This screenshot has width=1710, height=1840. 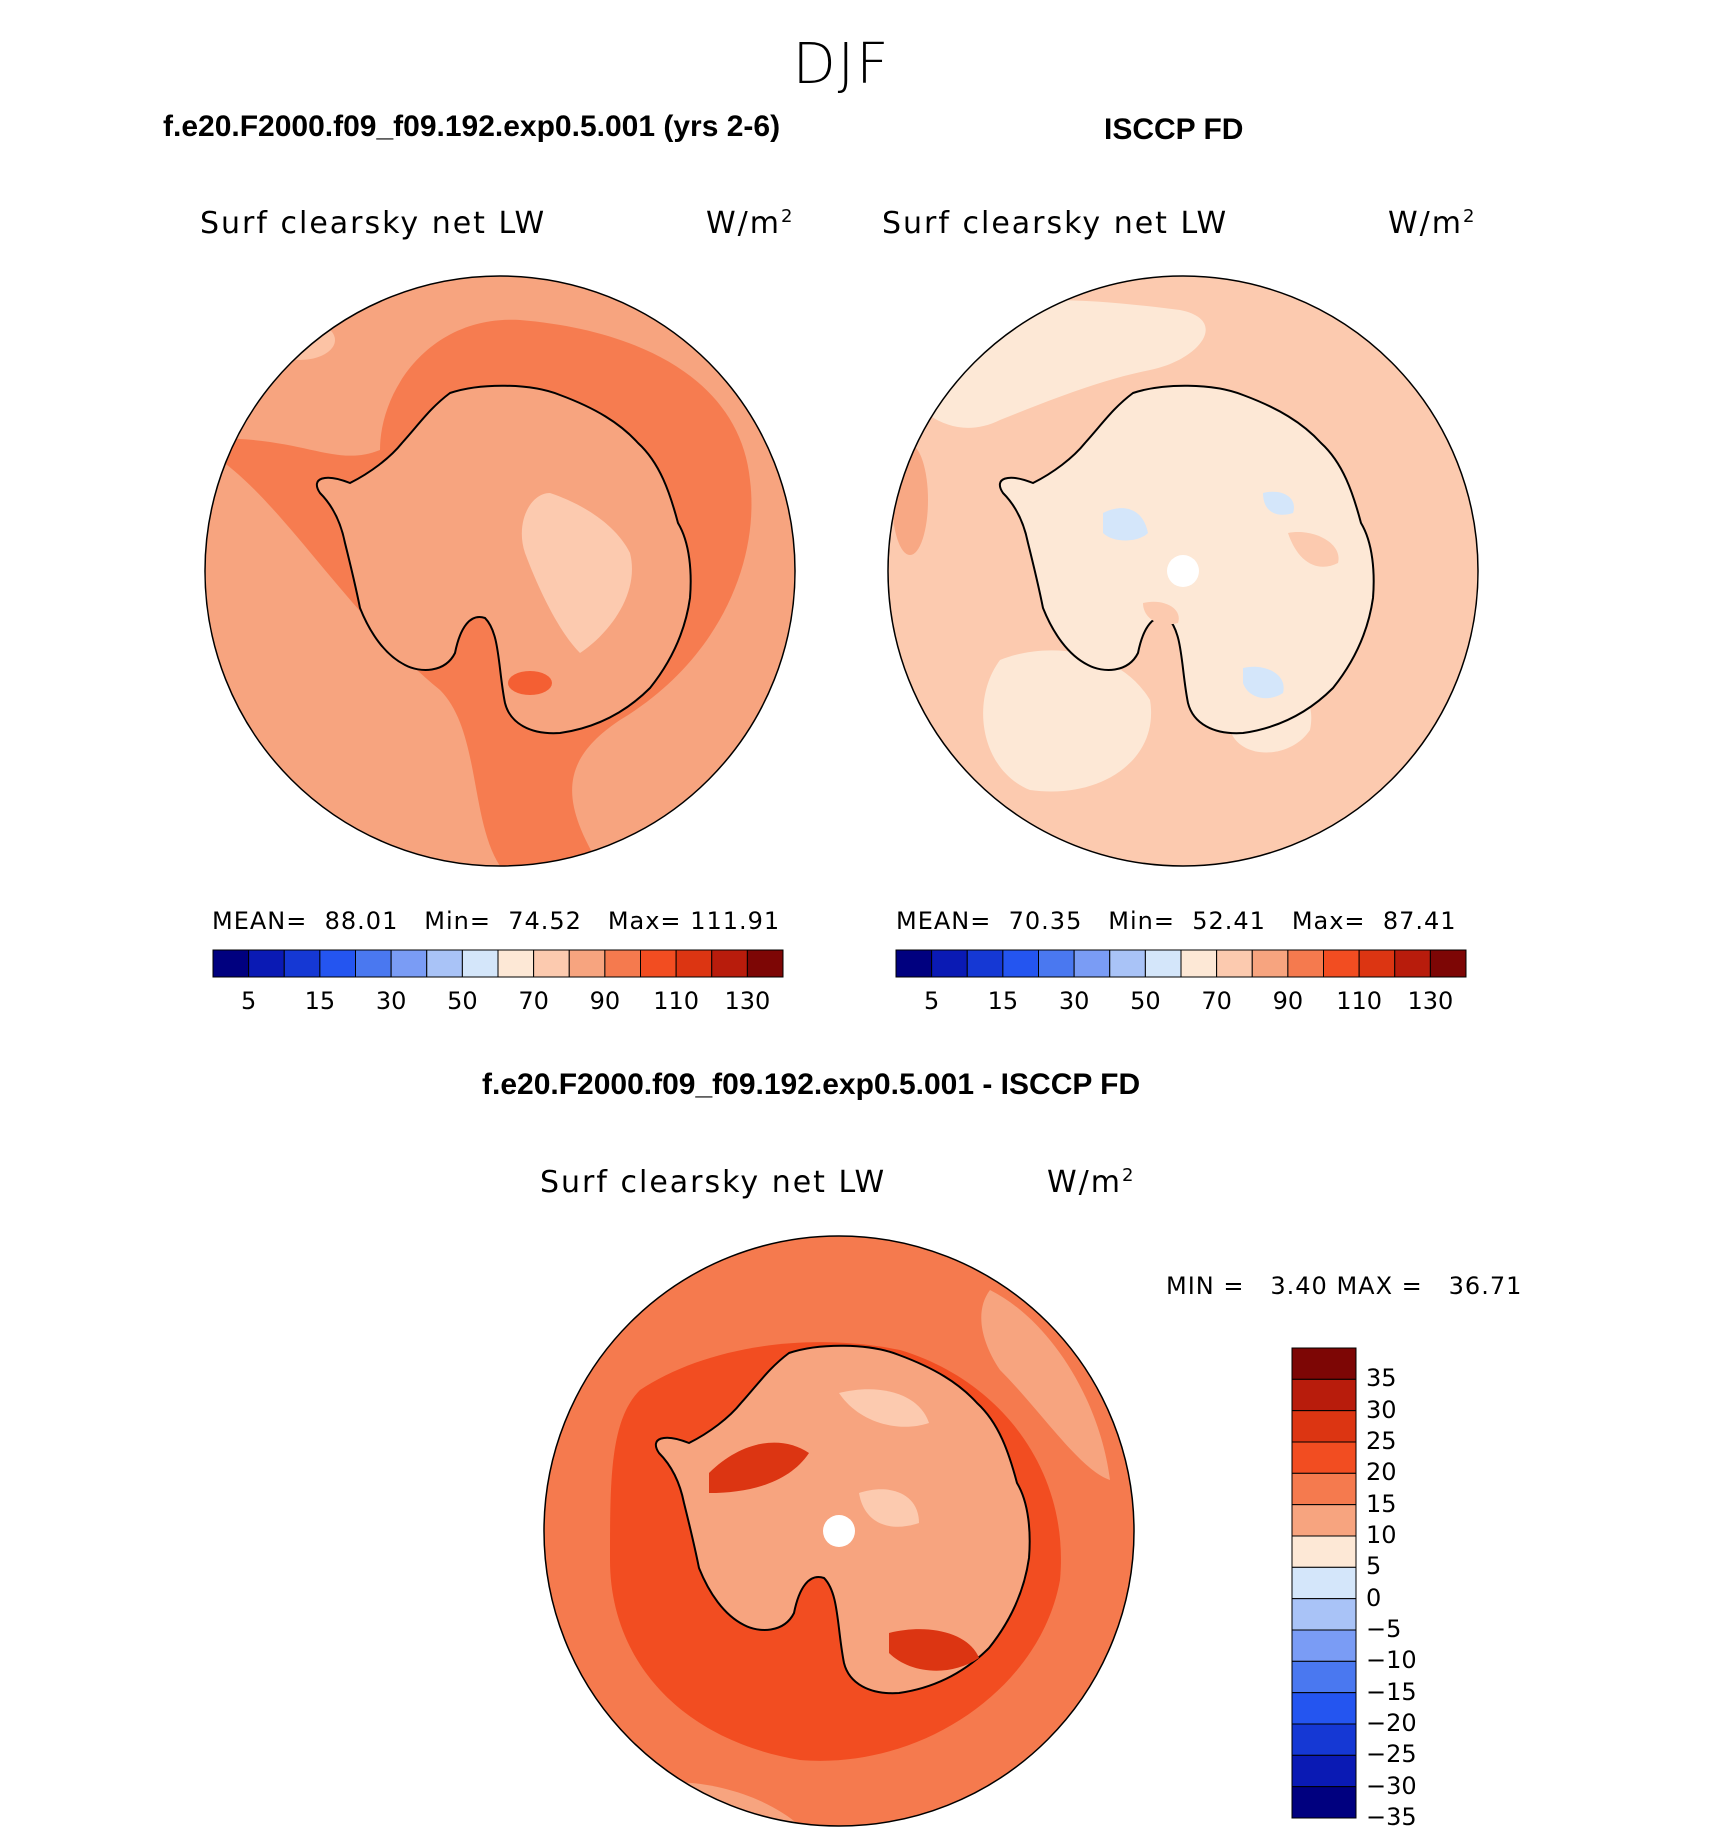 I want to click on colorbar-panel1, so click(x=498, y=963).